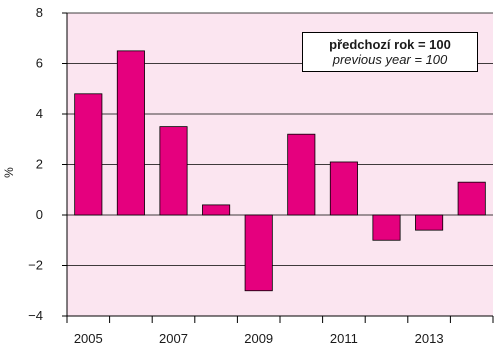 The image size is (495, 353). I want to click on y-axis-label: %, so click(9, 172).